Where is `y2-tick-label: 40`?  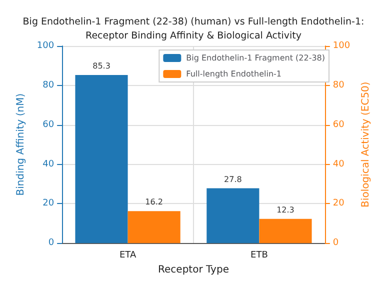 y2-tick-label: 40 is located at coordinates (338, 164).